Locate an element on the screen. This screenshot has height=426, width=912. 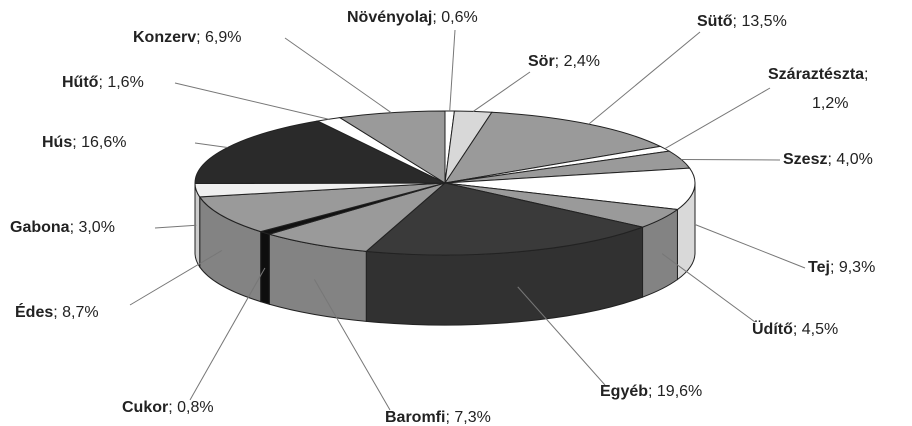
data-label: Tej; 9,3% is located at coordinates (841, 267).